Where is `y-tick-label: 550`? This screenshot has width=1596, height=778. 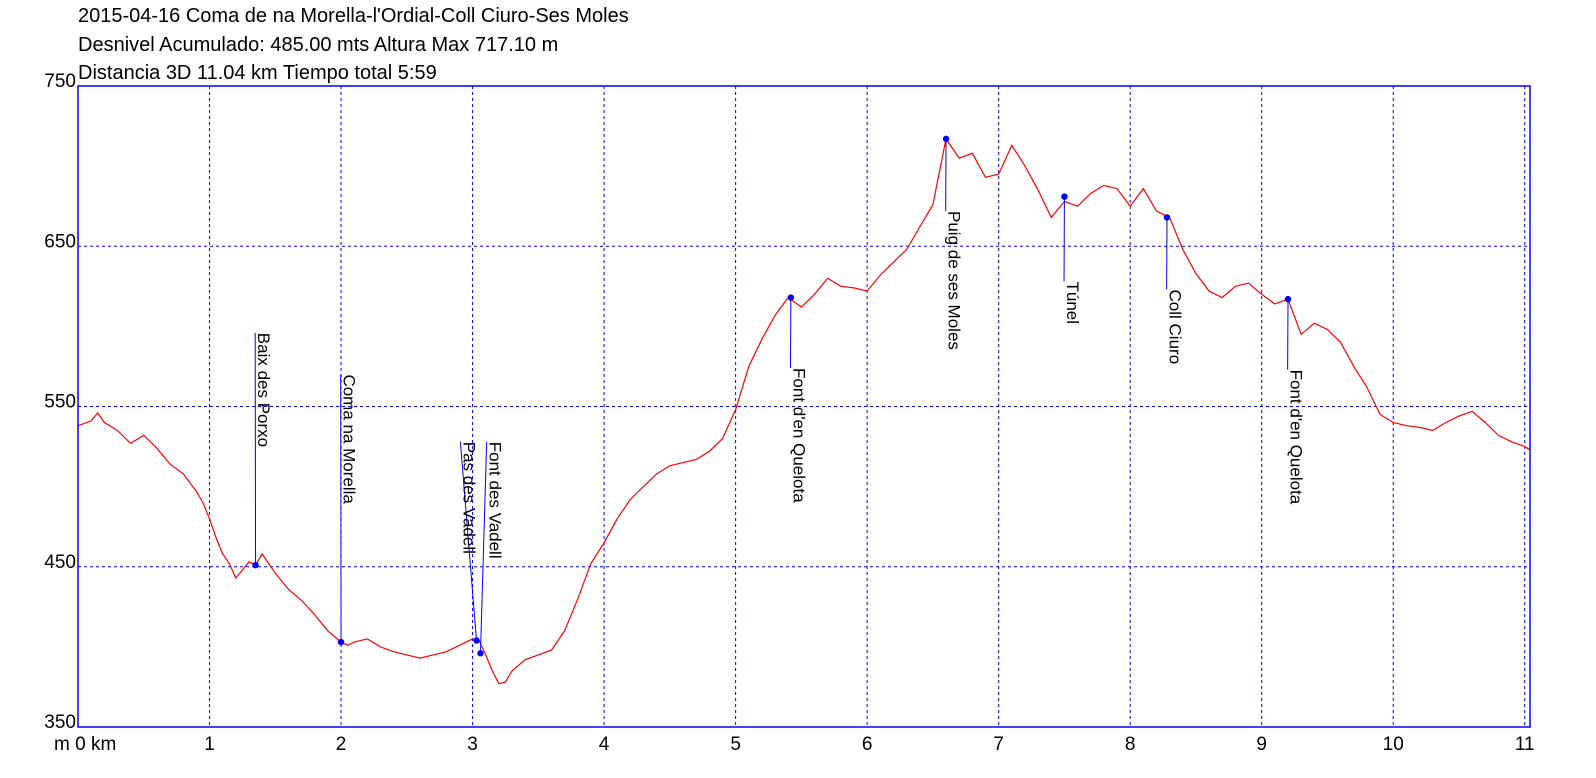
y-tick-label: 550 is located at coordinates (60, 402).